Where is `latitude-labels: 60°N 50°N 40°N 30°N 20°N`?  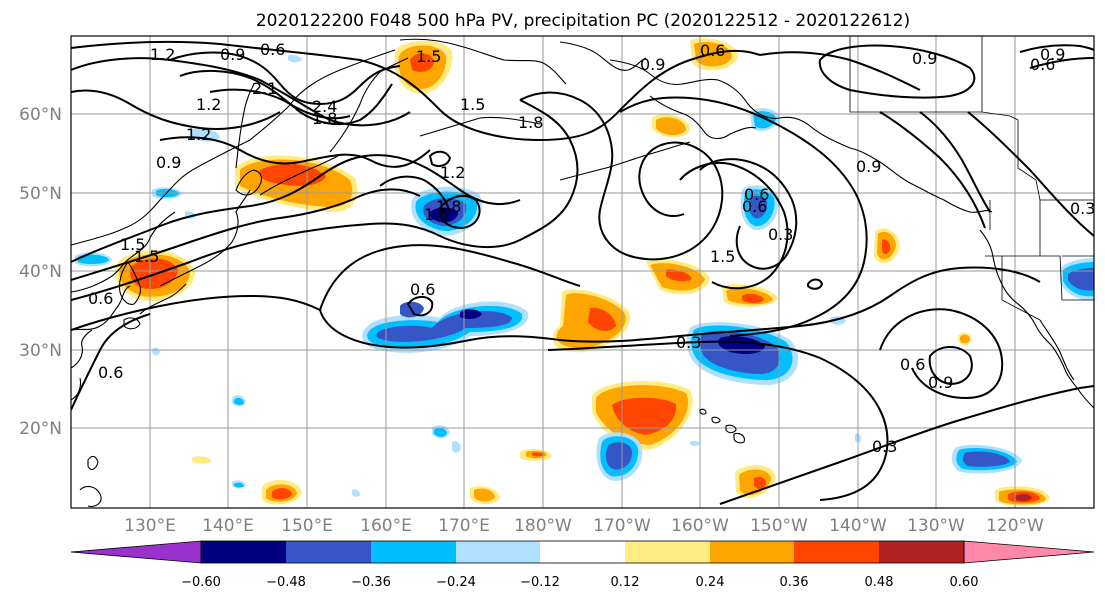
latitude-labels: 60°N 50°N 40°N 30°N 20°N is located at coordinates (40, 272).